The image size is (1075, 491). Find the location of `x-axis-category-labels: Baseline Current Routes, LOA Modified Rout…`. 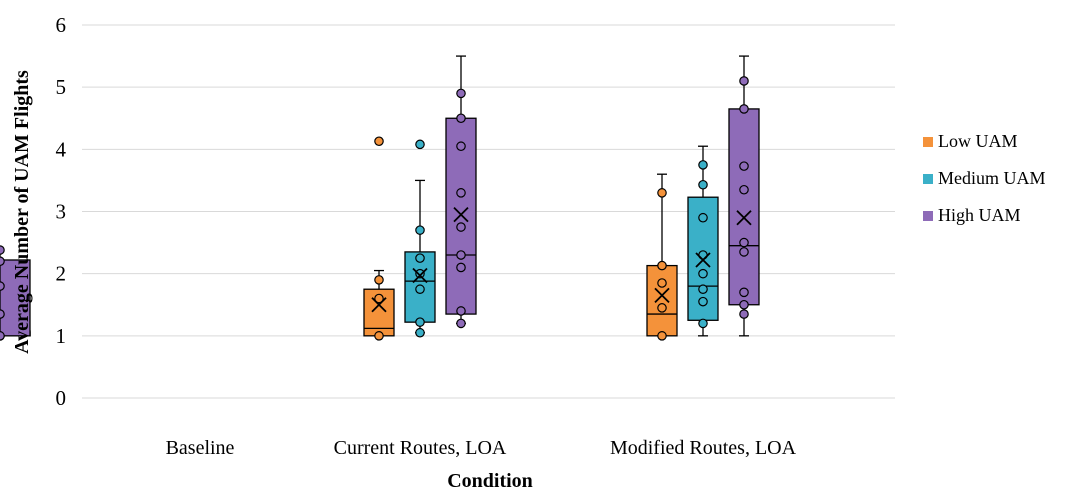

x-axis-category-labels: Baseline Current Routes, LOA Modified Rout… is located at coordinates (481, 448).